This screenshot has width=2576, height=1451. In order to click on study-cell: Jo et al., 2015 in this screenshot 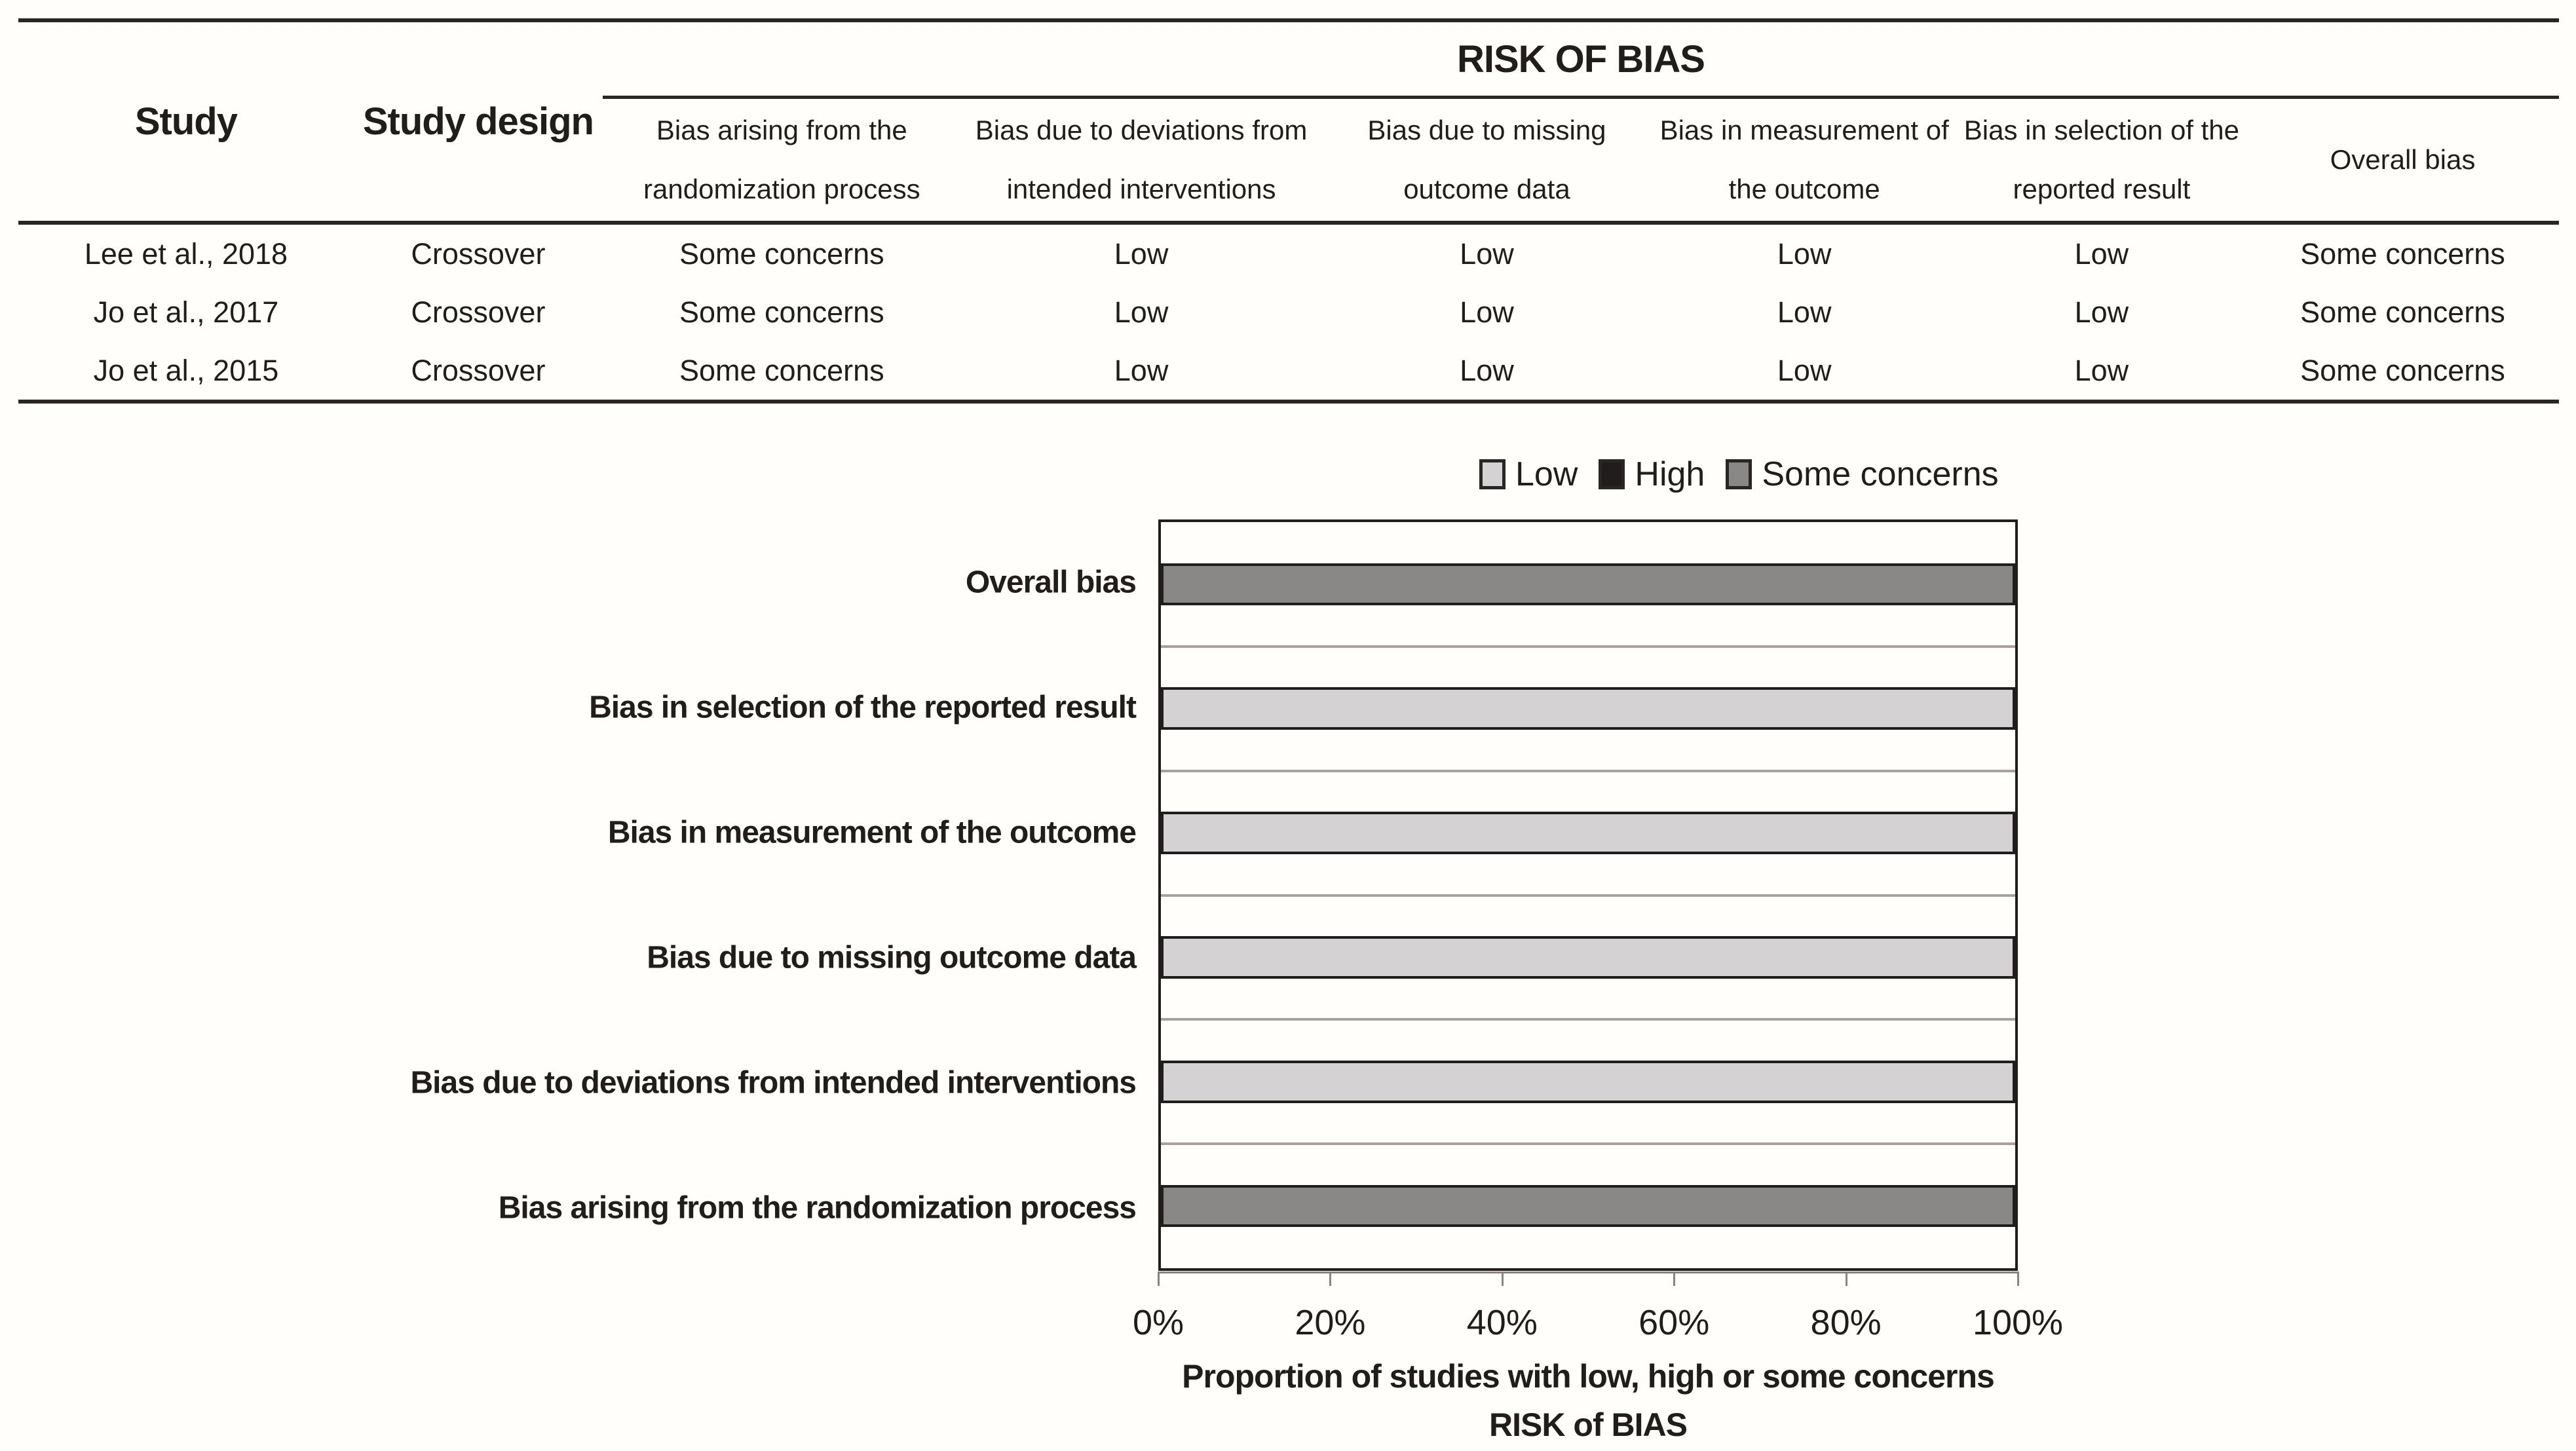, I will do `click(186, 373)`.